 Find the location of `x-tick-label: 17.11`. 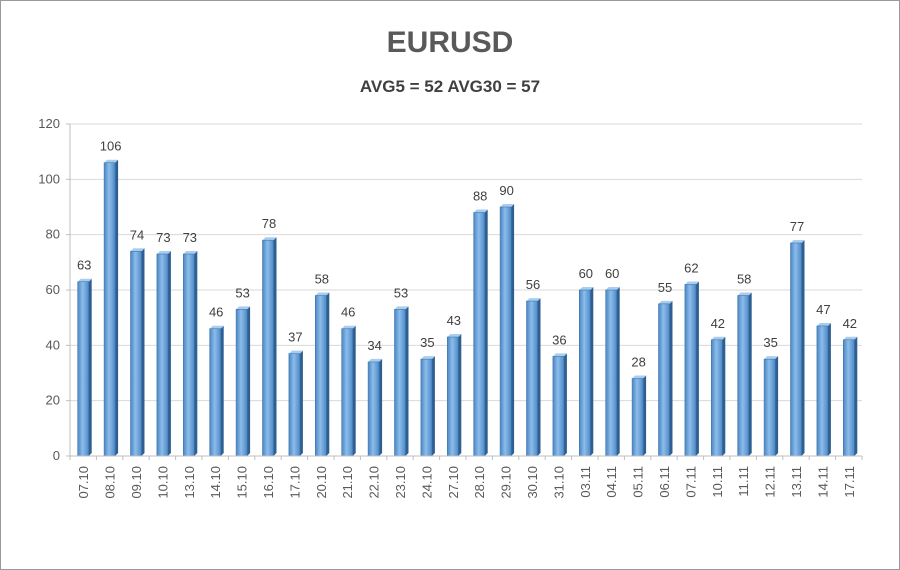

x-tick-label: 17.11 is located at coordinates (849, 482).